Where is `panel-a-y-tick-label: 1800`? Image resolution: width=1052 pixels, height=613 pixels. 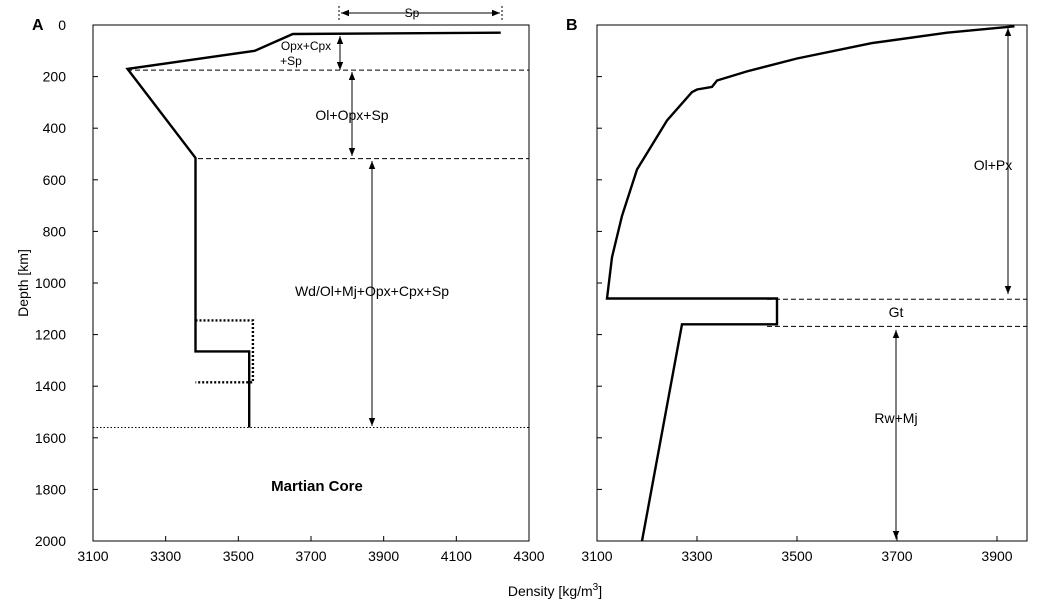 panel-a-y-tick-label: 1800 is located at coordinates (50, 489).